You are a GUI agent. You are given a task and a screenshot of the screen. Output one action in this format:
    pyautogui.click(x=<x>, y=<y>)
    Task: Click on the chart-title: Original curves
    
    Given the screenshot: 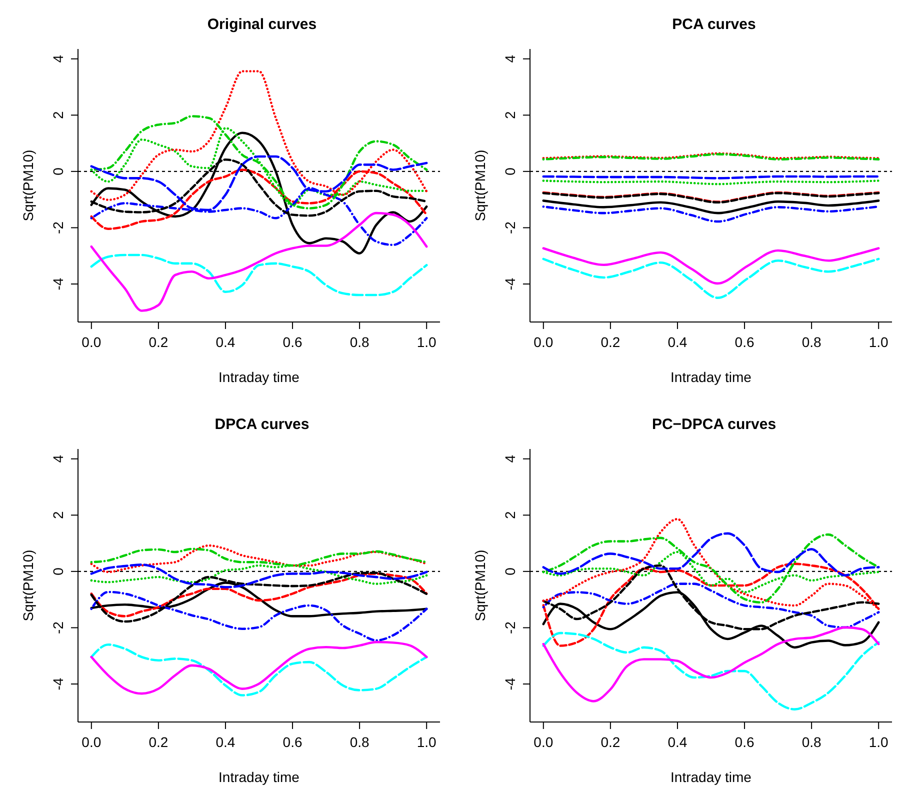 What is the action you would take?
    pyautogui.click(x=262, y=24)
    